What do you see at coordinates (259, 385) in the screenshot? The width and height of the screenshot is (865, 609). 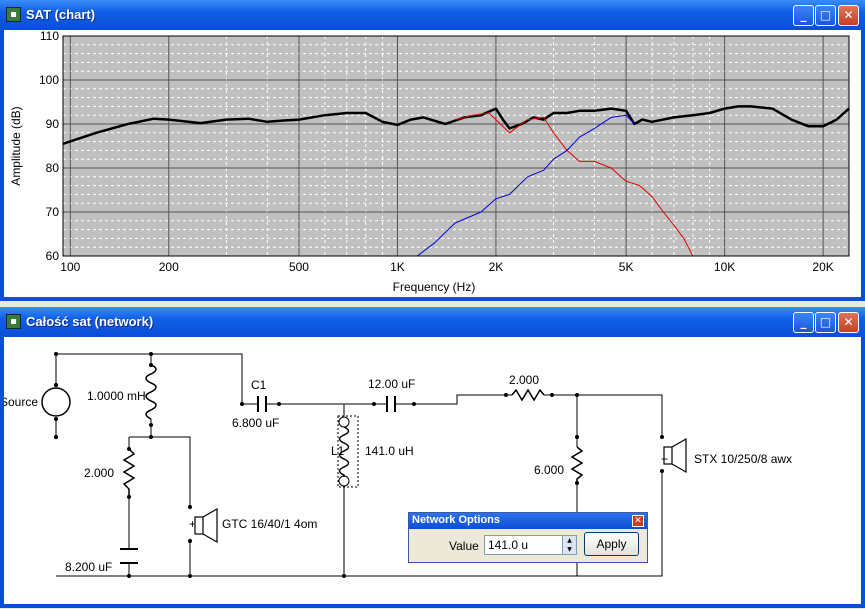 I see `capacitor-c1-name: C1` at bounding box center [259, 385].